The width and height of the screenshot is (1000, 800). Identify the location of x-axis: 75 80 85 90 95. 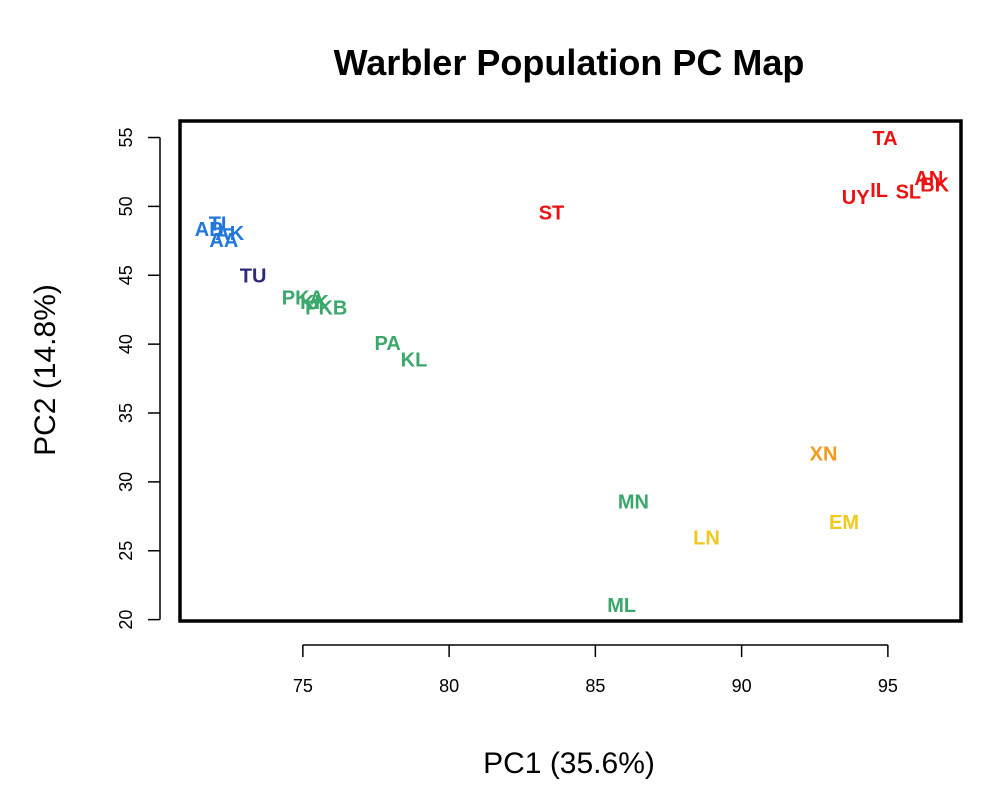
(595, 670).